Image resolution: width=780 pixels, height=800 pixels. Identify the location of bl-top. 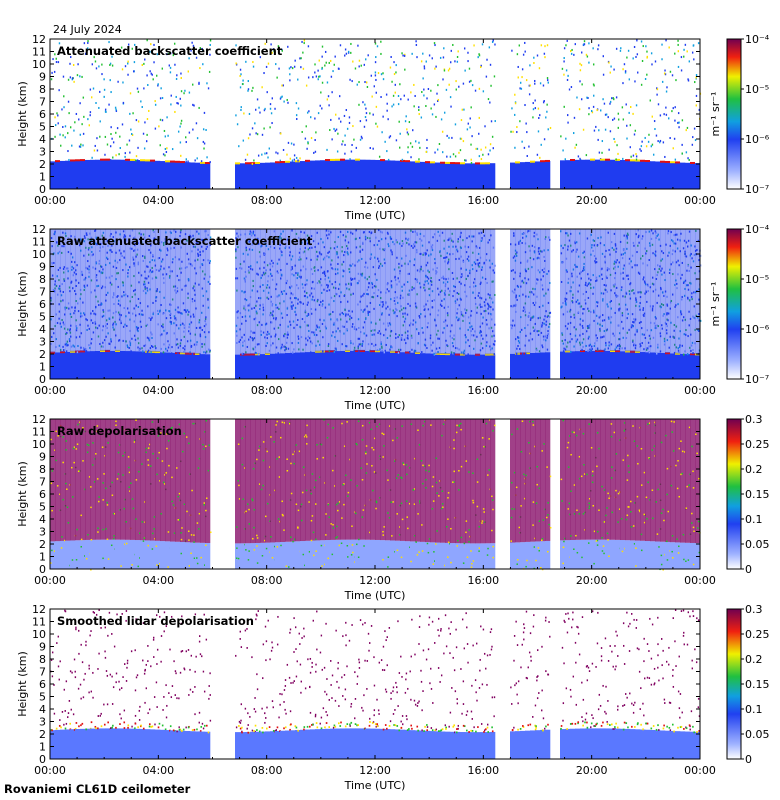
(187, 353).